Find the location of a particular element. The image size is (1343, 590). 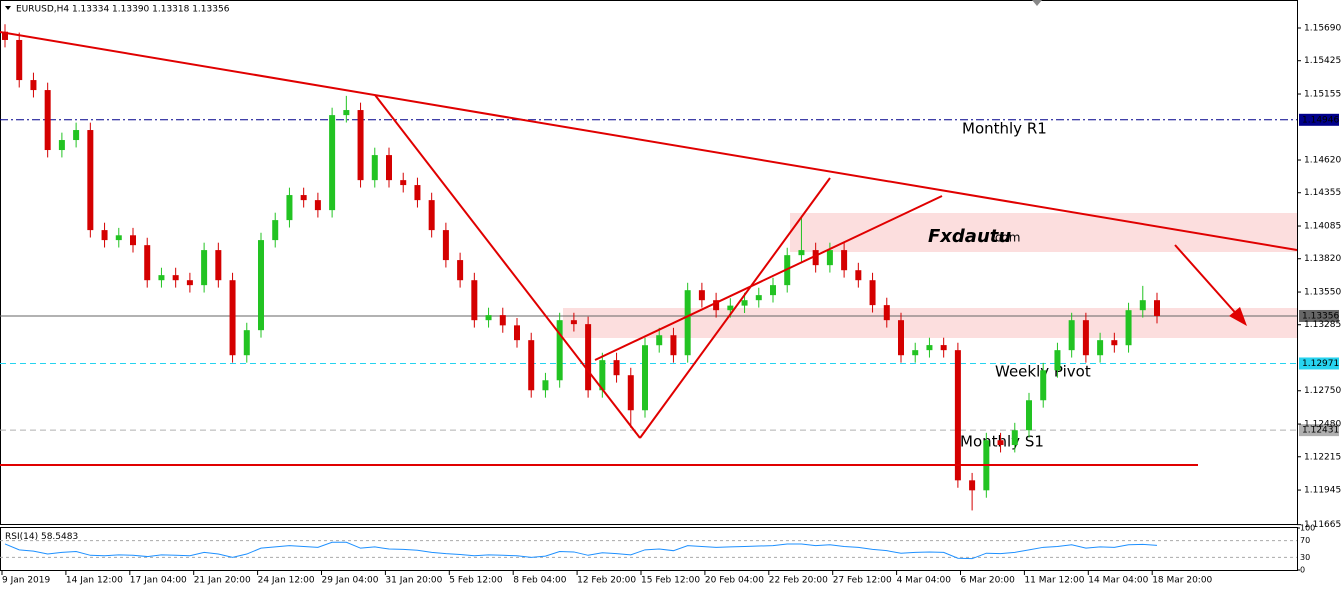

arrow is located at coordinates (1207, 281).